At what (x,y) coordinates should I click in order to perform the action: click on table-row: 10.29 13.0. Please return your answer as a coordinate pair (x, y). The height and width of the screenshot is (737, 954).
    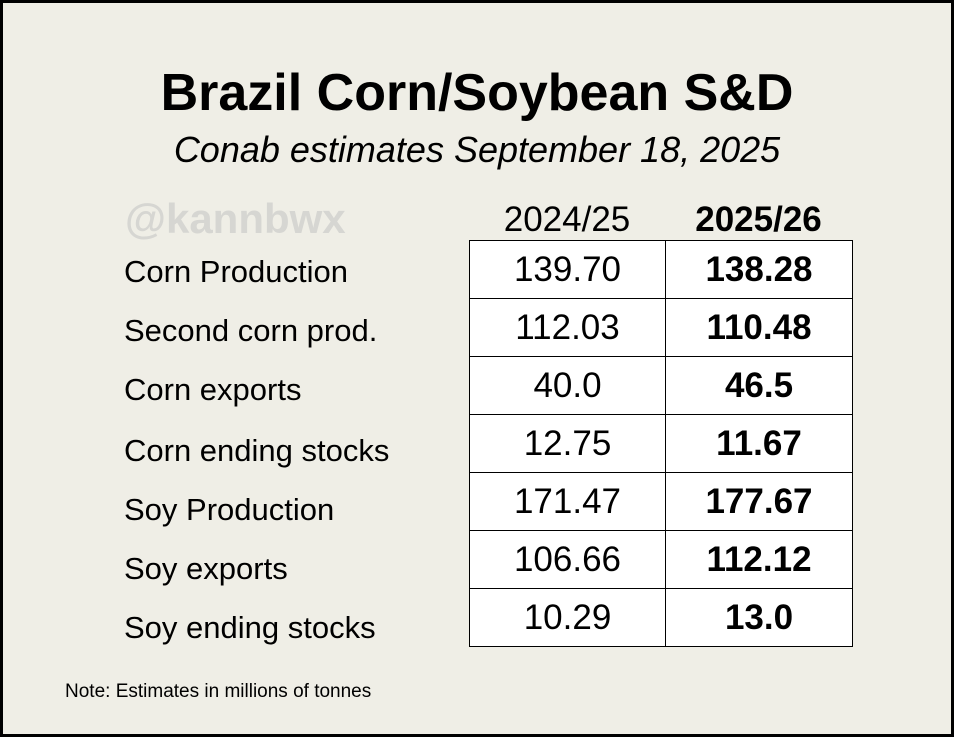
    Looking at the image, I should click on (661, 617).